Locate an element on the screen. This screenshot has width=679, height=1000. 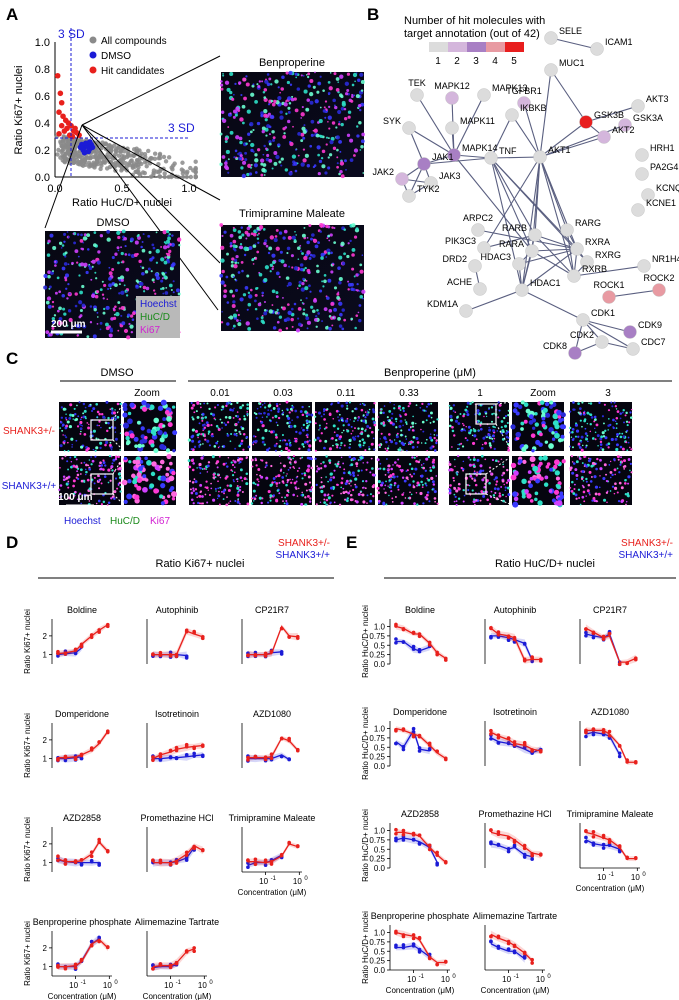
e-point-wt is located at coordinates (603, 844).